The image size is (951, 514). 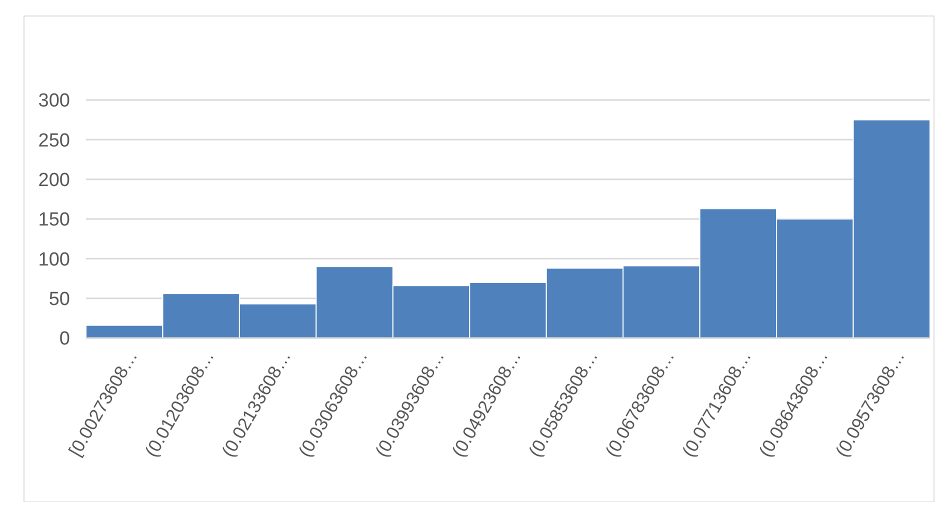 What do you see at coordinates (59, 299) in the screenshot?
I see `y-tick-label: 50` at bounding box center [59, 299].